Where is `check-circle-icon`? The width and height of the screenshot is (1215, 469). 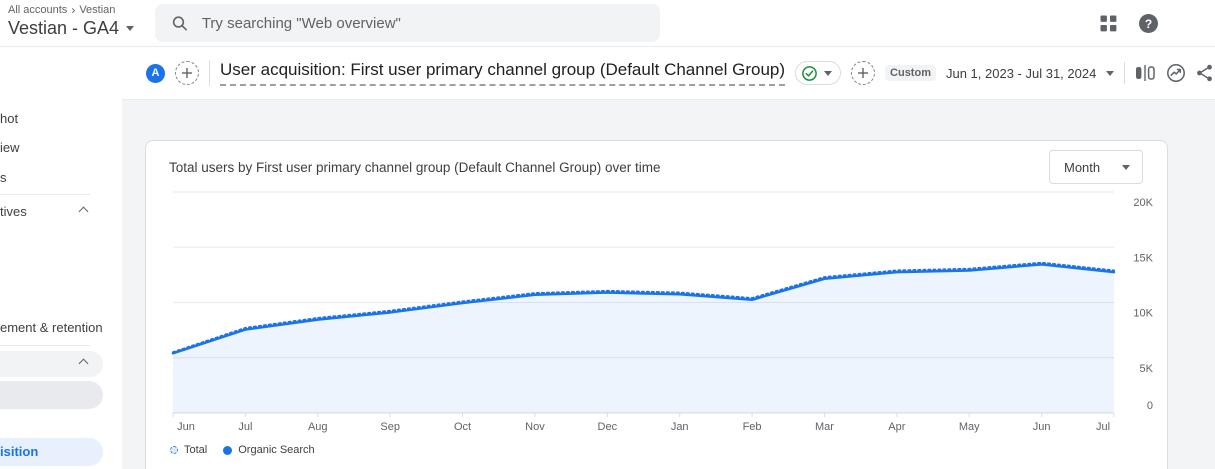 check-circle-icon is located at coordinates (809, 73).